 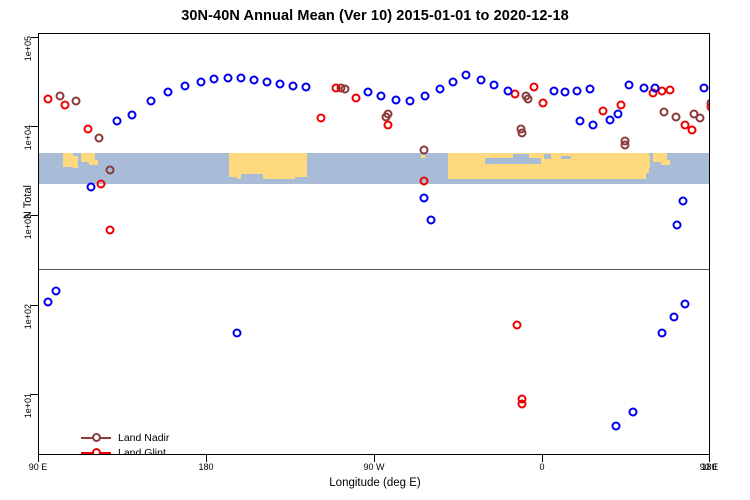 I want to click on y-tick-label: 1e+05, so click(x=28, y=48).